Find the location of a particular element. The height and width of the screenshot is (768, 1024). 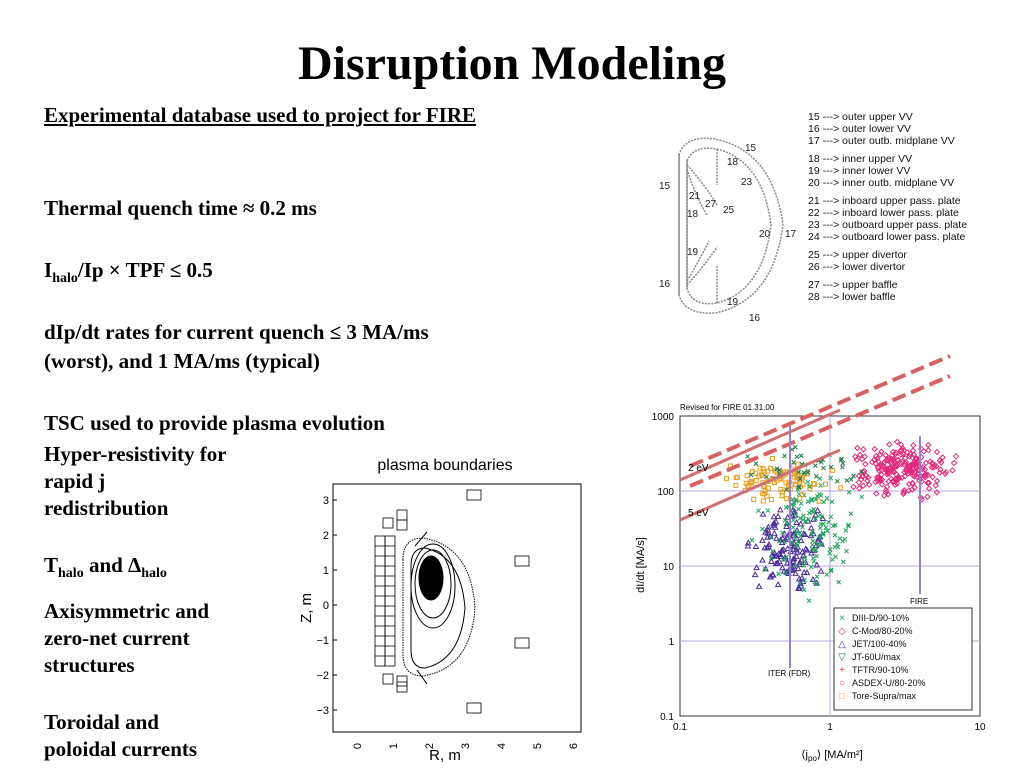

plasma-ytick: 3 is located at coordinates (326, 501).